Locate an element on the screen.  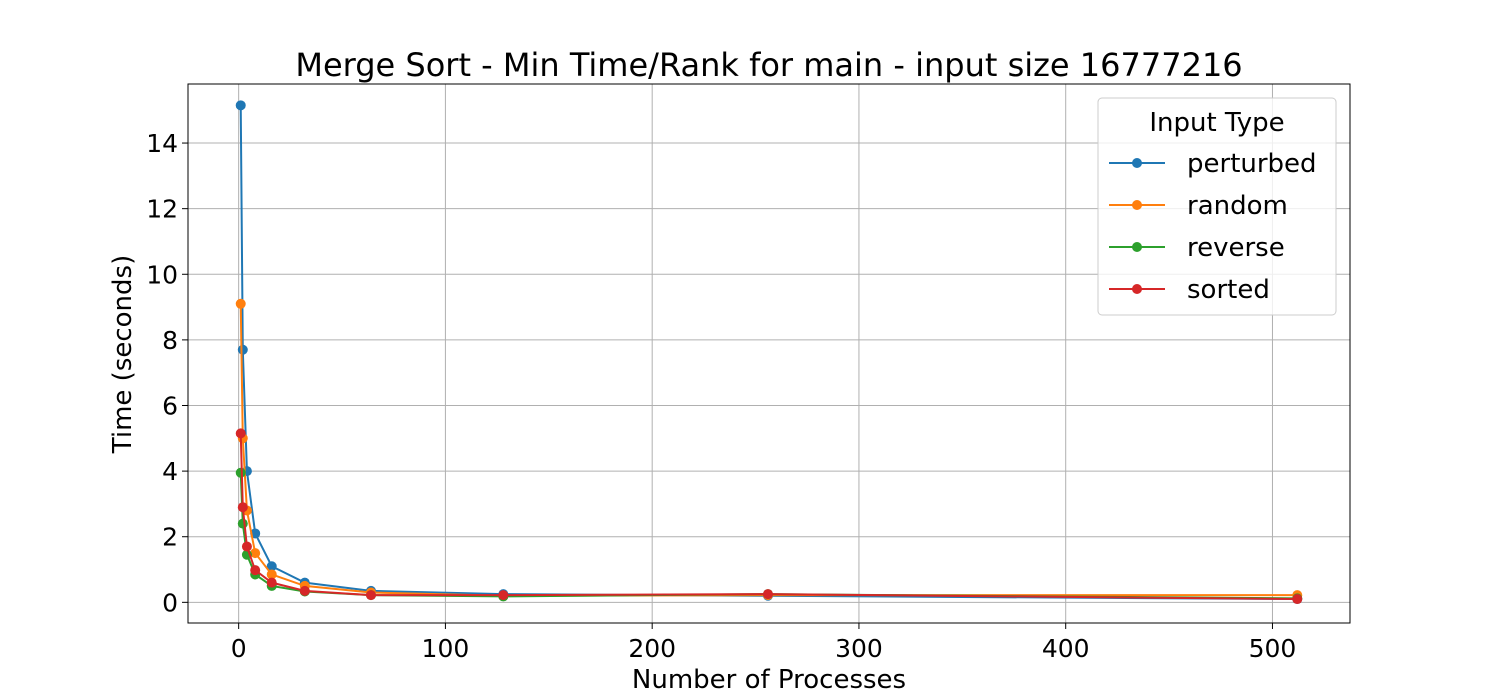
legend-box is located at coordinates (1217, 206).